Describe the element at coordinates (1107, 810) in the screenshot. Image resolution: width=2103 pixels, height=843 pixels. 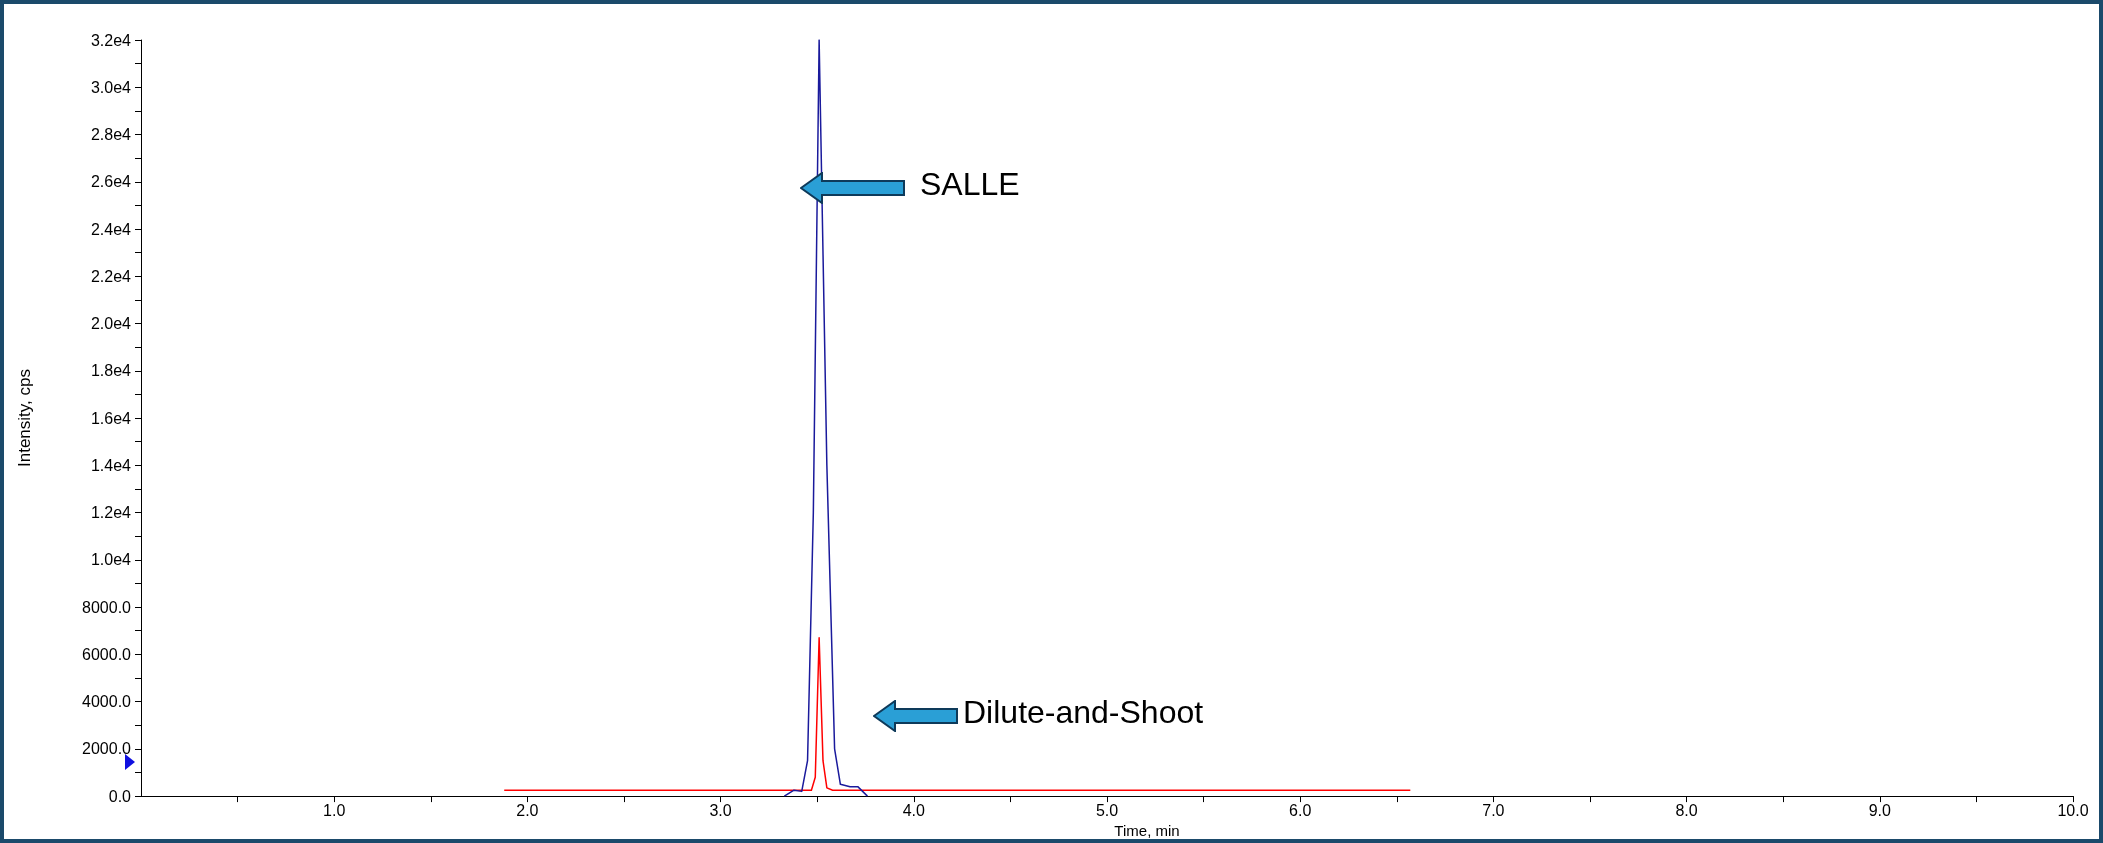
I see `x-tick-label: 5.0` at that location.